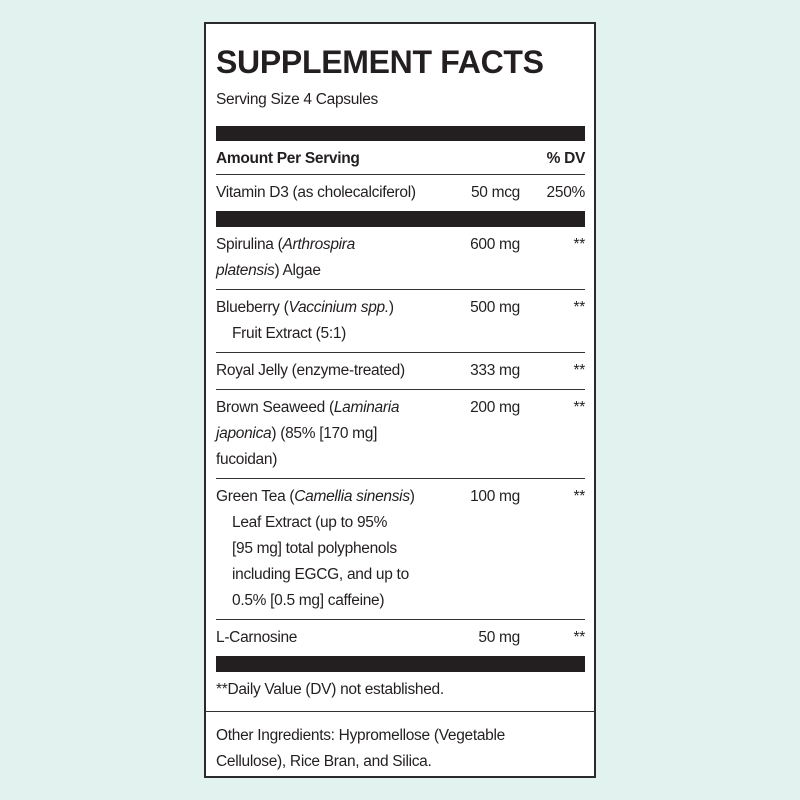  I want to click on amount: 50 mcg, so click(495, 192).